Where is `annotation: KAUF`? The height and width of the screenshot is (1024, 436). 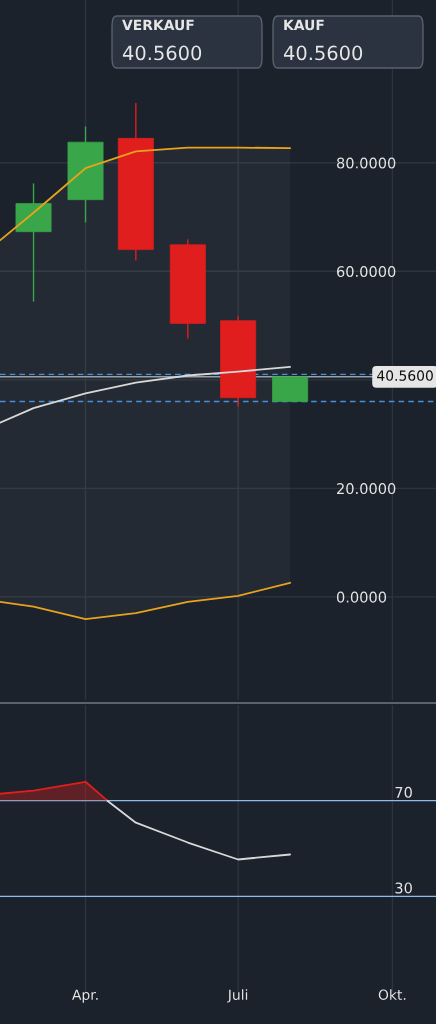 annotation: KAUF is located at coordinates (304, 25).